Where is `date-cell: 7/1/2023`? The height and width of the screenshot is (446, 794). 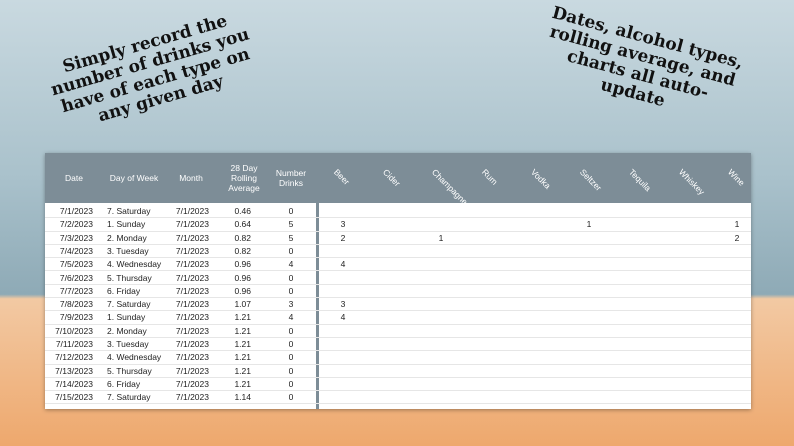
date-cell: 7/1/2023 is located at coordinates (76, 211).